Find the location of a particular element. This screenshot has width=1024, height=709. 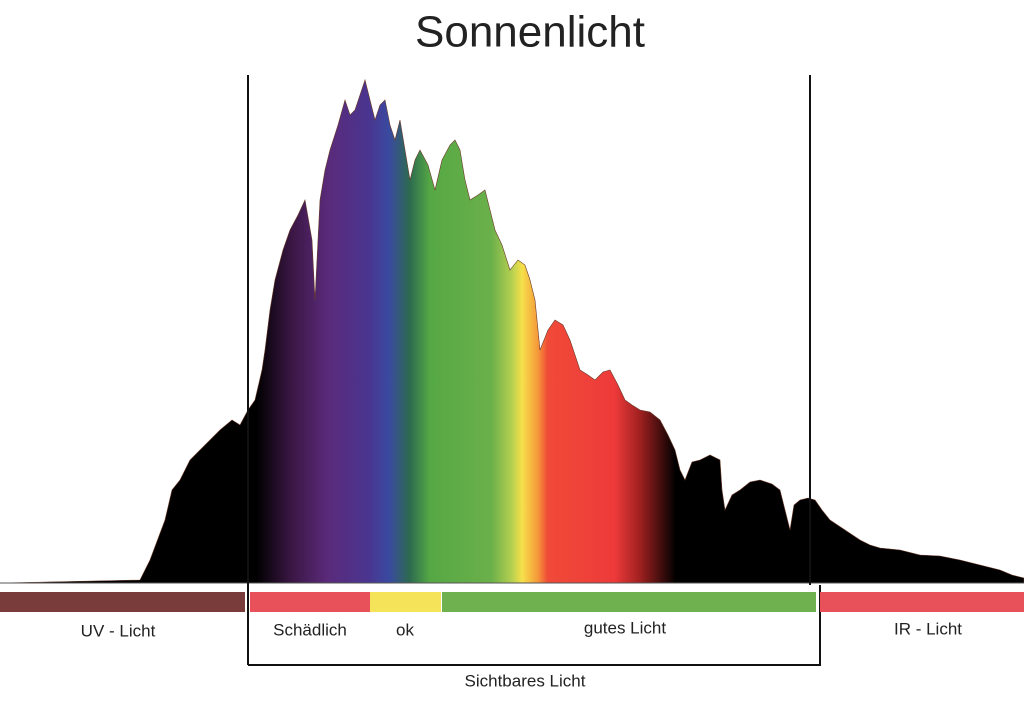

band-label: UV - Licht is located at coordinates (118, 630).